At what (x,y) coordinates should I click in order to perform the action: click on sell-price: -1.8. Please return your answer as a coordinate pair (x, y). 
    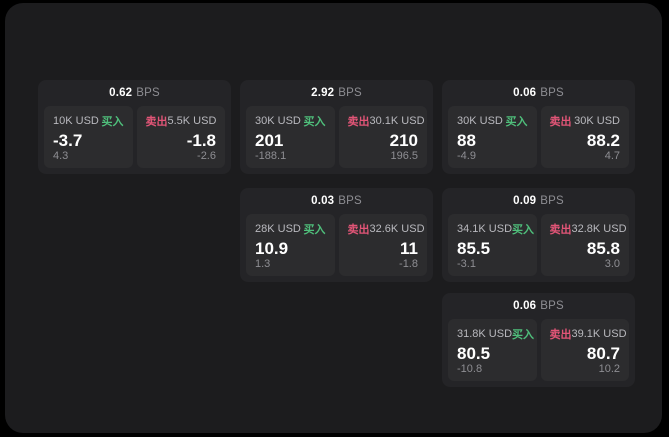
    Looking at the image, I should click on (201, 140).